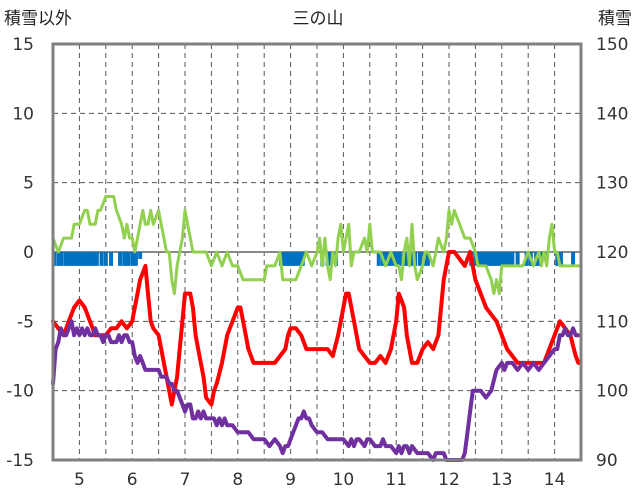 The image size is (636, 501). What do you see at coordinates (318, 19) in the screenshot?
I see `chart-title: 三の山` at bounding box center [318, 19].